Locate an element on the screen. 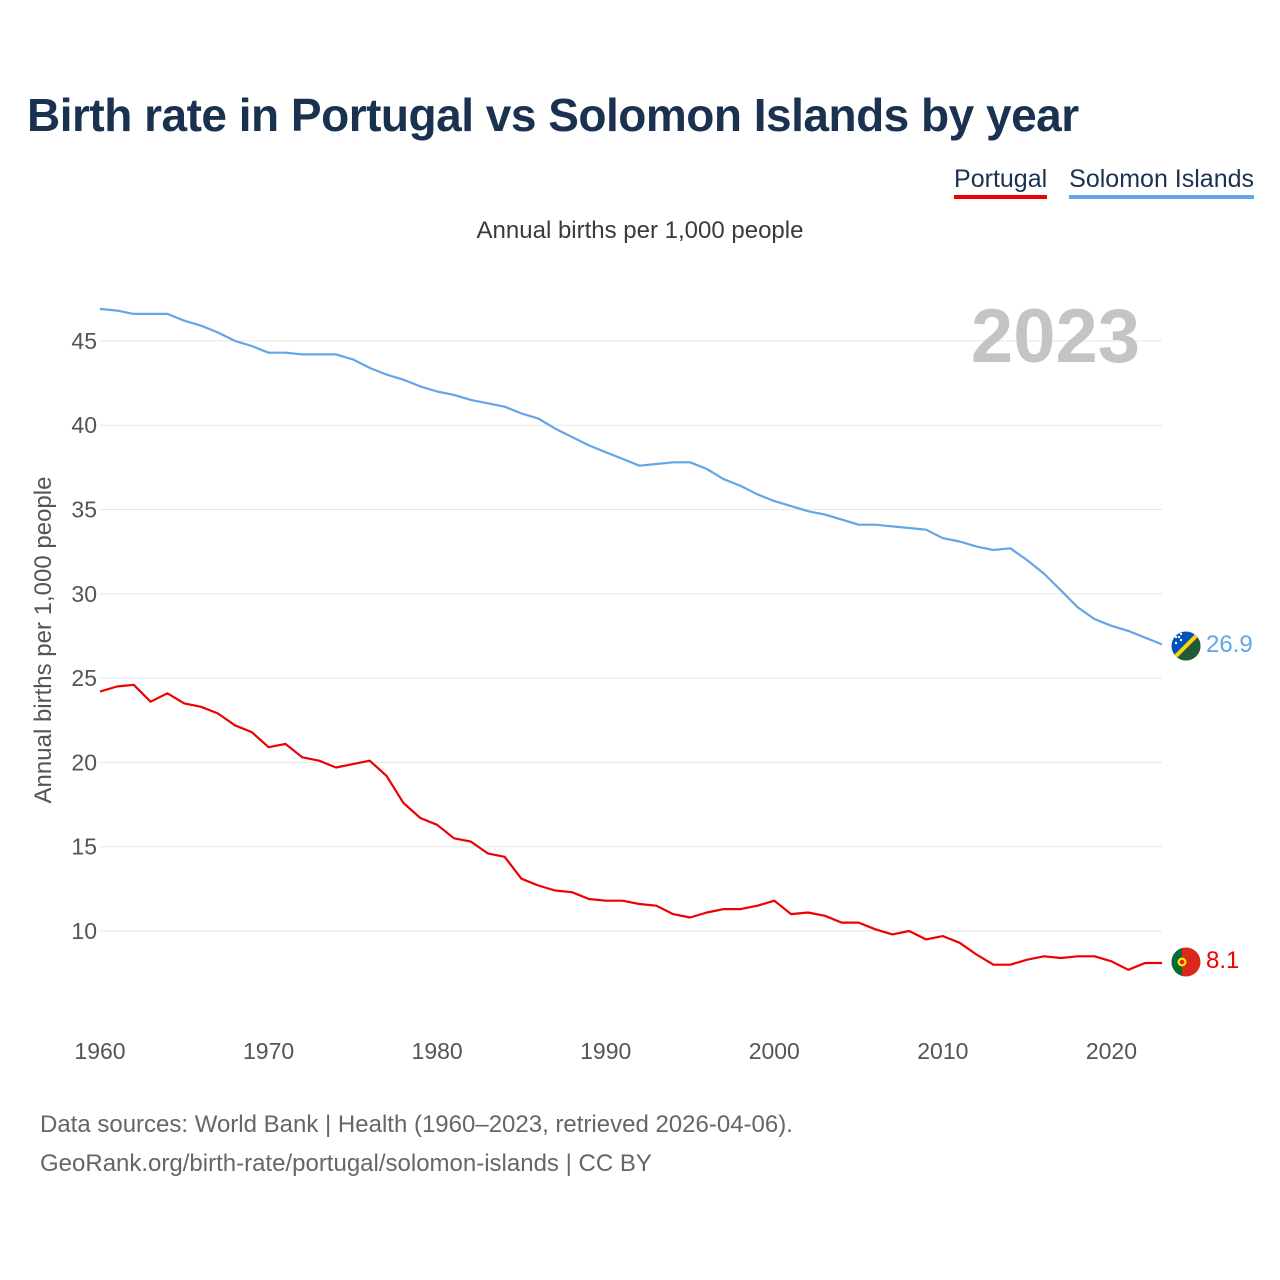  legend-item-solomon-islands: Solomon Islands is located at coordinates (1161, 182).